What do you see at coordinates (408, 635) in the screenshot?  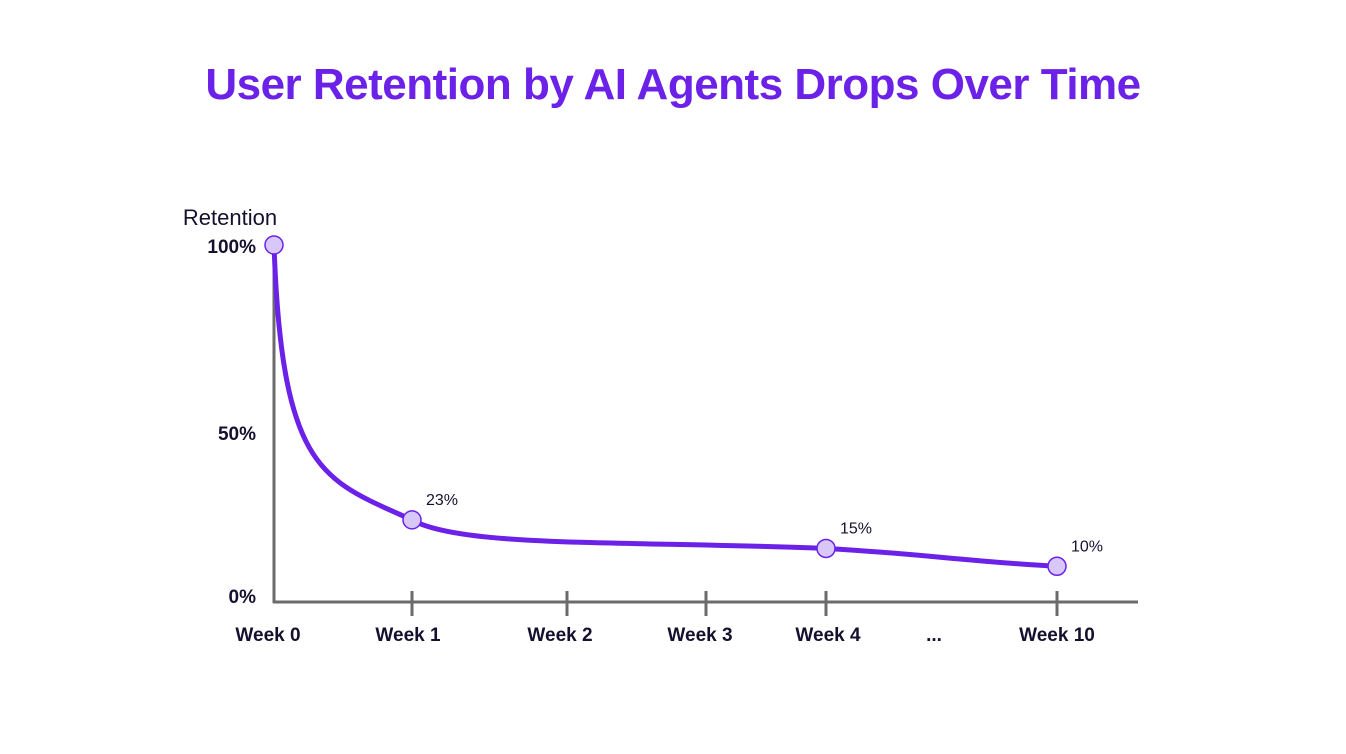 I see `x-tick-label: Week 1` at bounding box center [408, 635].